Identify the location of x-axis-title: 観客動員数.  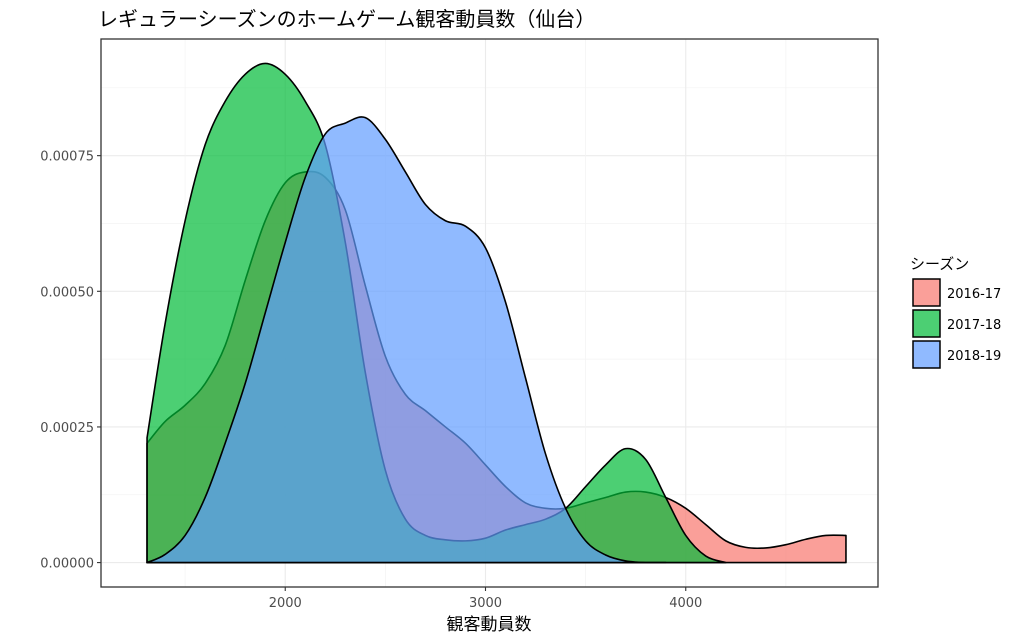
(489, 625).